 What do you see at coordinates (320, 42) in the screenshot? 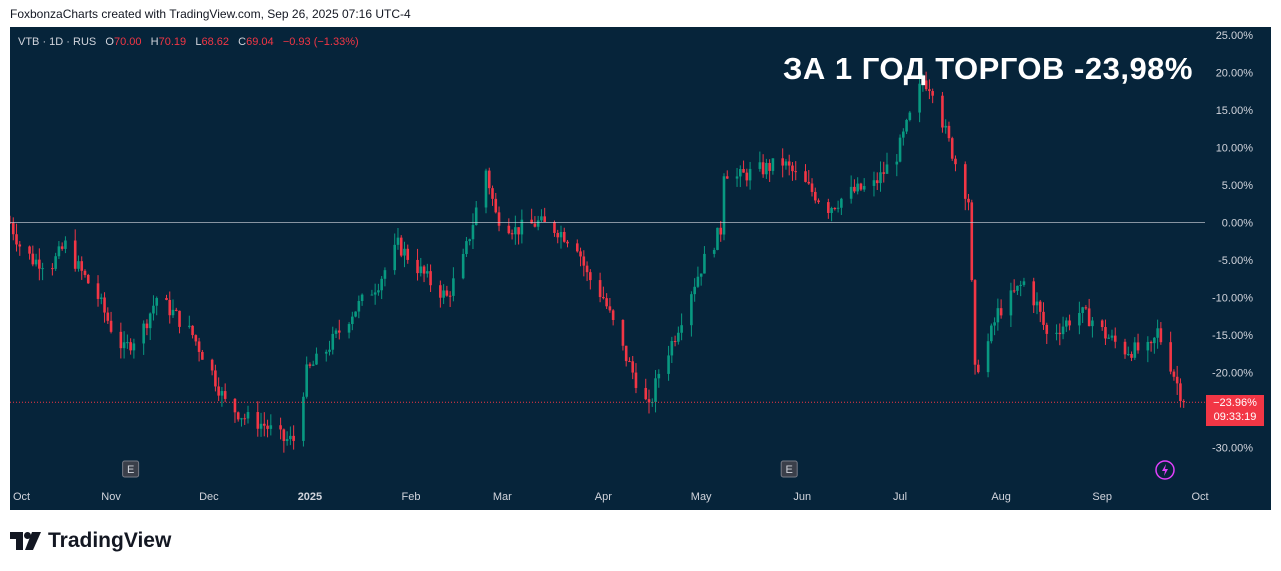
I see `change-value: −0.93 (−1.33%)` at bounding box center [320, 42].